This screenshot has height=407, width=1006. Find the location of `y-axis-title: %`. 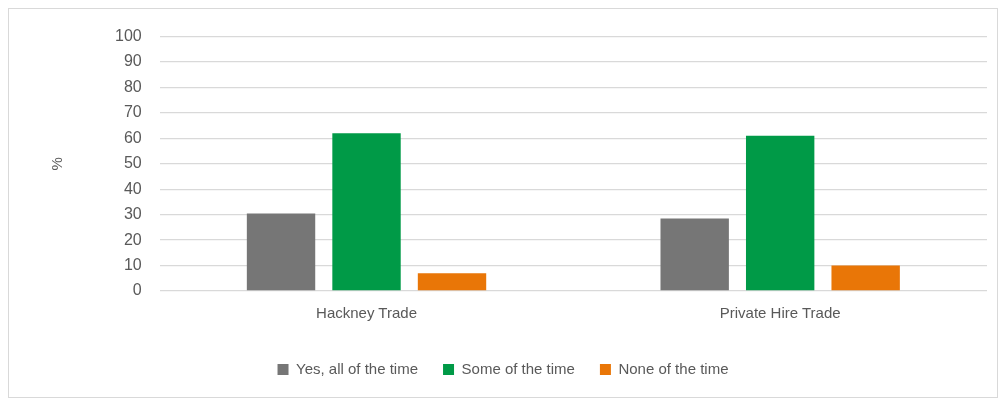

y-axis-title: % is located at coordinates (57, 164).